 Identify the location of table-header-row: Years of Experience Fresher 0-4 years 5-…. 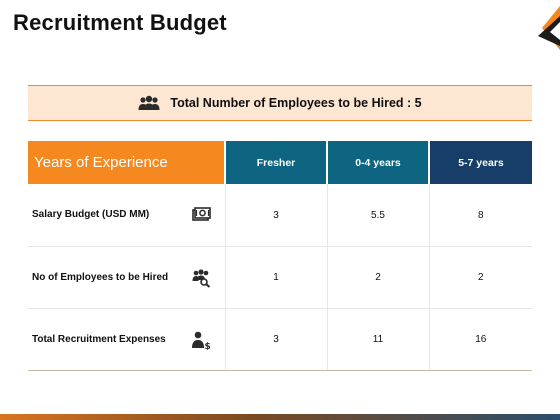
(280, 162).